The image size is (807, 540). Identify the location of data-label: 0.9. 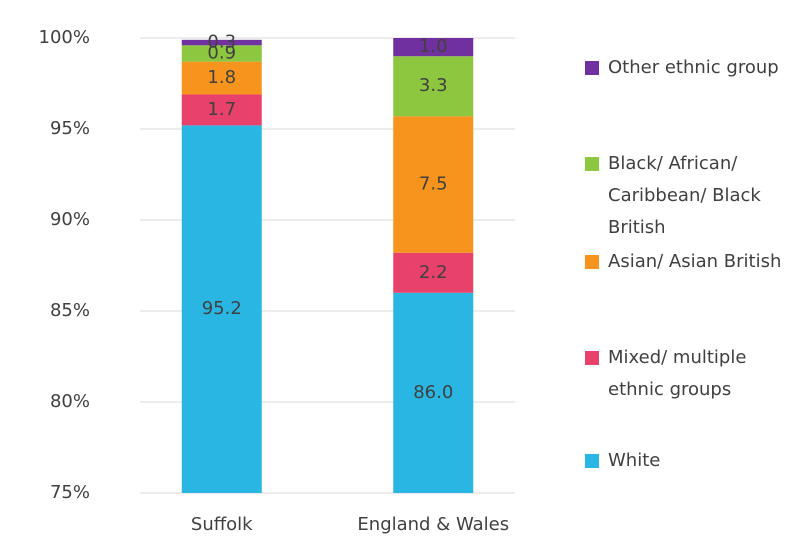
(221, 52).